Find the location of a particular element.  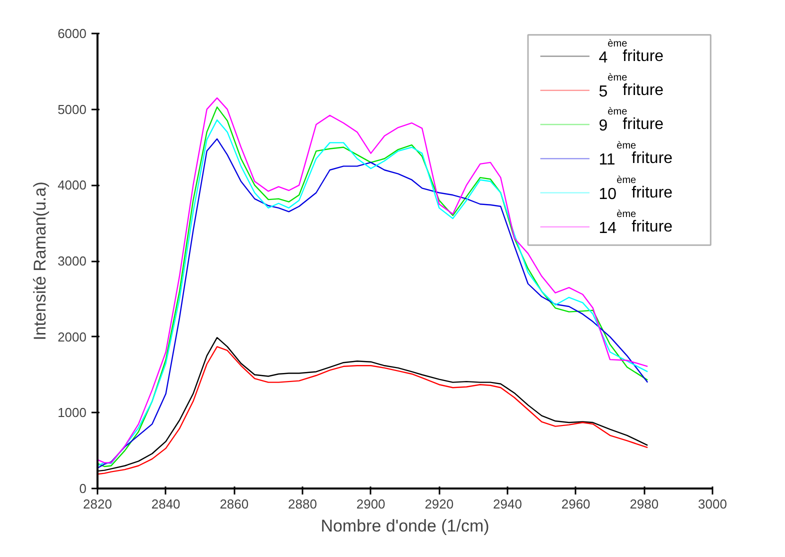

x-tick-label: 2840 is located at coordinates (165, 504).